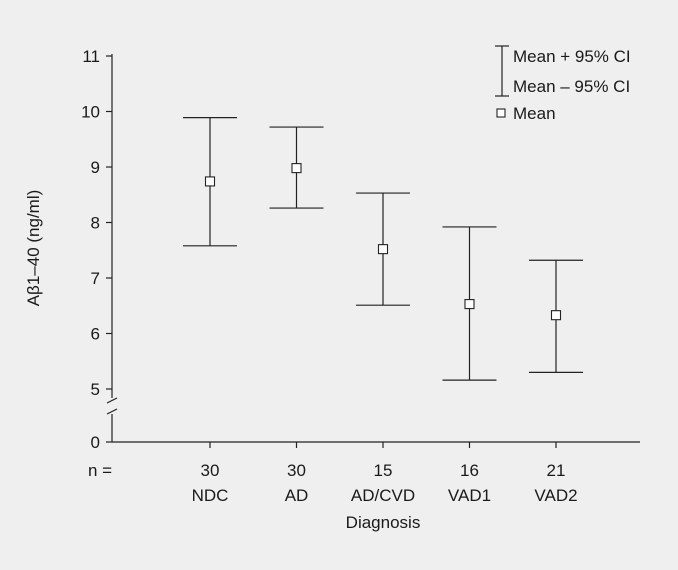  Describe the element at coordinates (556, 470) in the screenshot. I see `n-value: 21` at that location.